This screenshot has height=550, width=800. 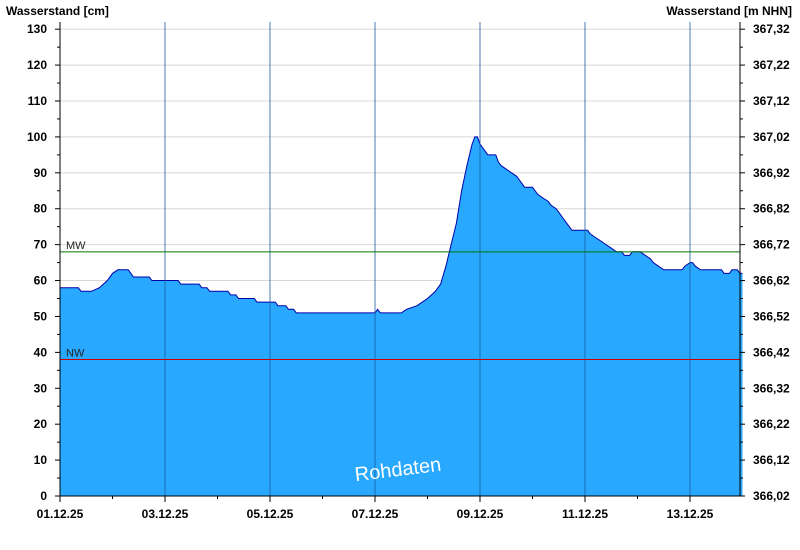 I want to click on left-tick-label: 120, so click(x=37, y=65).